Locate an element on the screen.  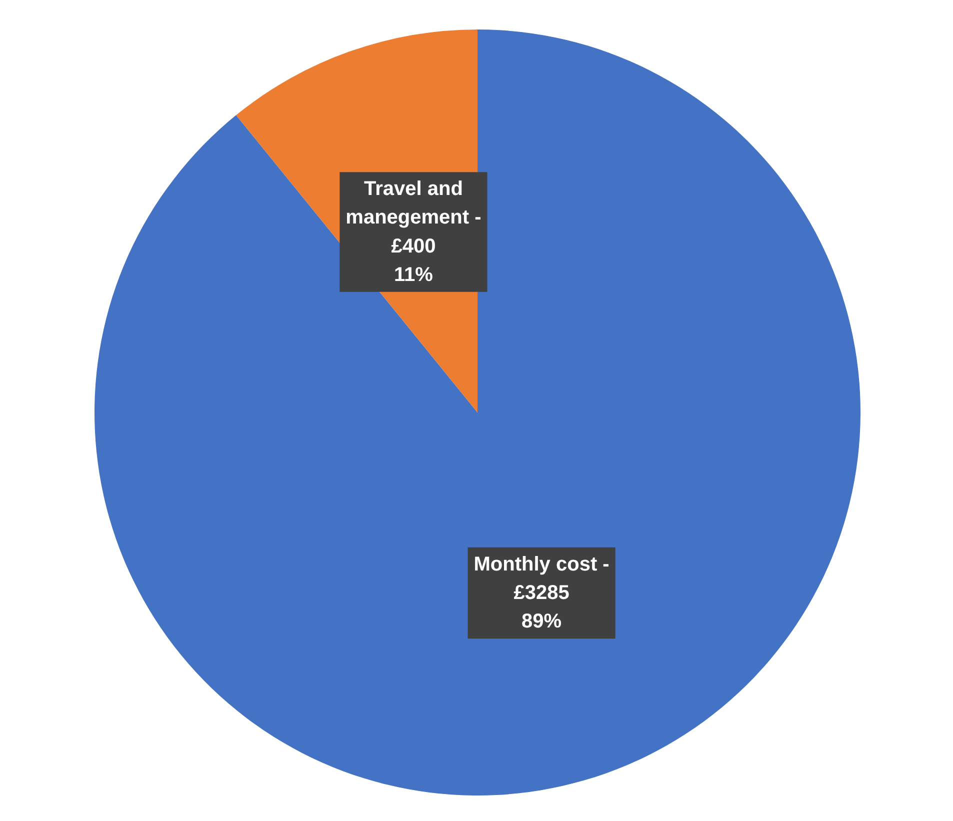
slice-label: Travel and manegement - £400 11% is located at coordinates (414, 232).